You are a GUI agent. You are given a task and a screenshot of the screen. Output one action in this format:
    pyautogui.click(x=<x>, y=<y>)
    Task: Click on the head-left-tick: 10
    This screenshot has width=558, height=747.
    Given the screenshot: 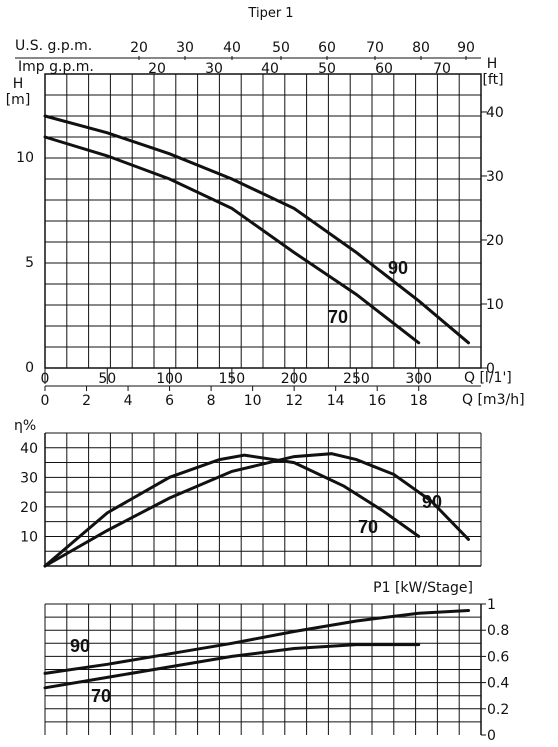 What is the action you would take?
    pyautogui.click(x=25, y=158)
    